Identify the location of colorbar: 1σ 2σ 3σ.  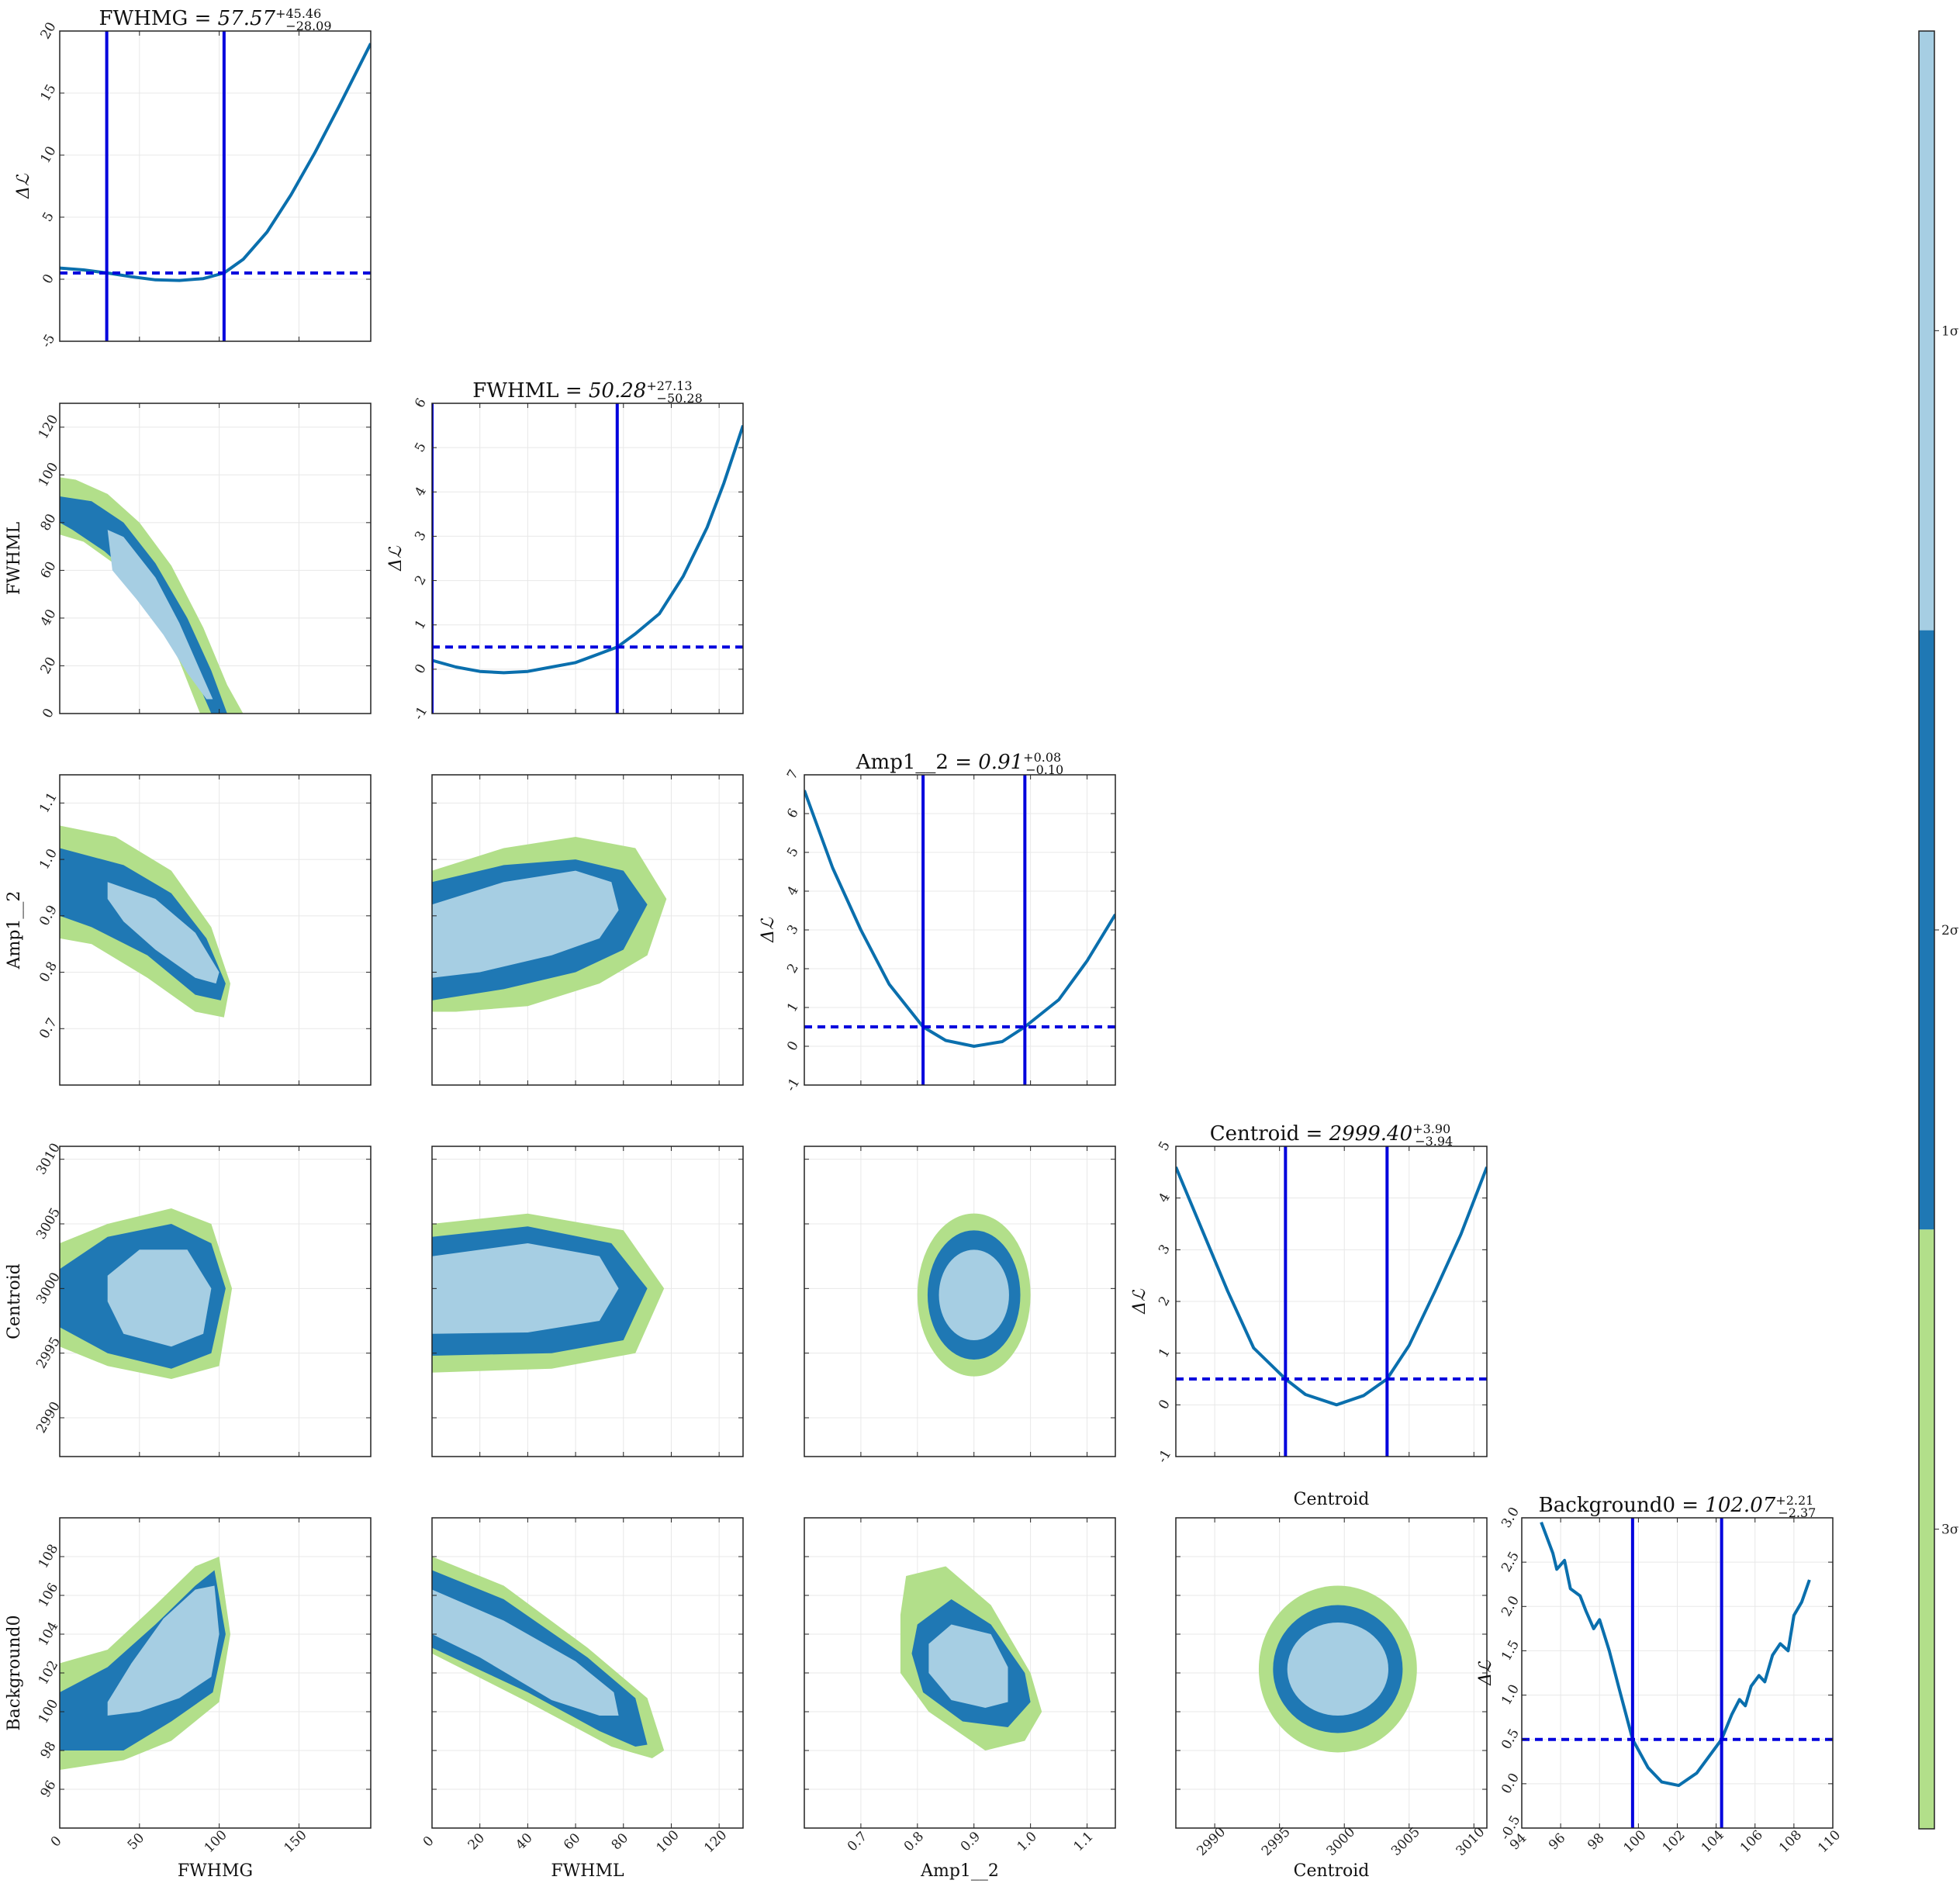
(1938, 930).